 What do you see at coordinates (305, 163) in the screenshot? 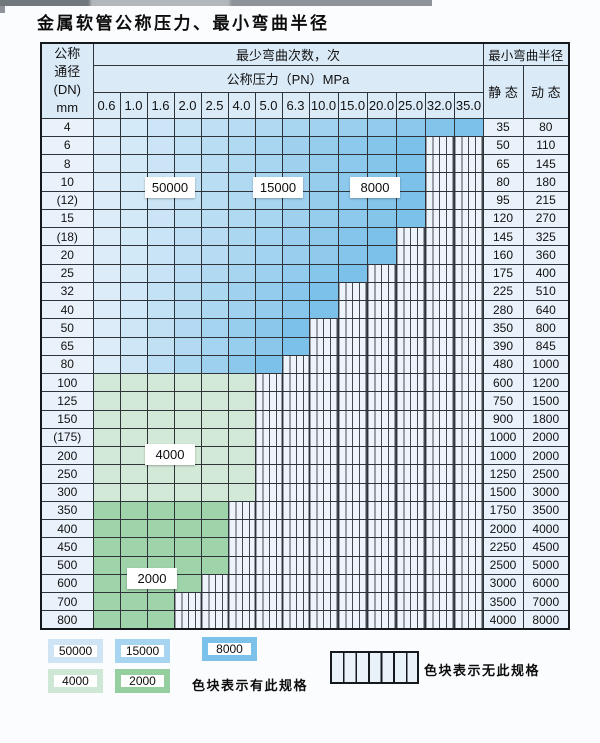
I see `table-row: 8 65 145` at bounding box center [305, 163].